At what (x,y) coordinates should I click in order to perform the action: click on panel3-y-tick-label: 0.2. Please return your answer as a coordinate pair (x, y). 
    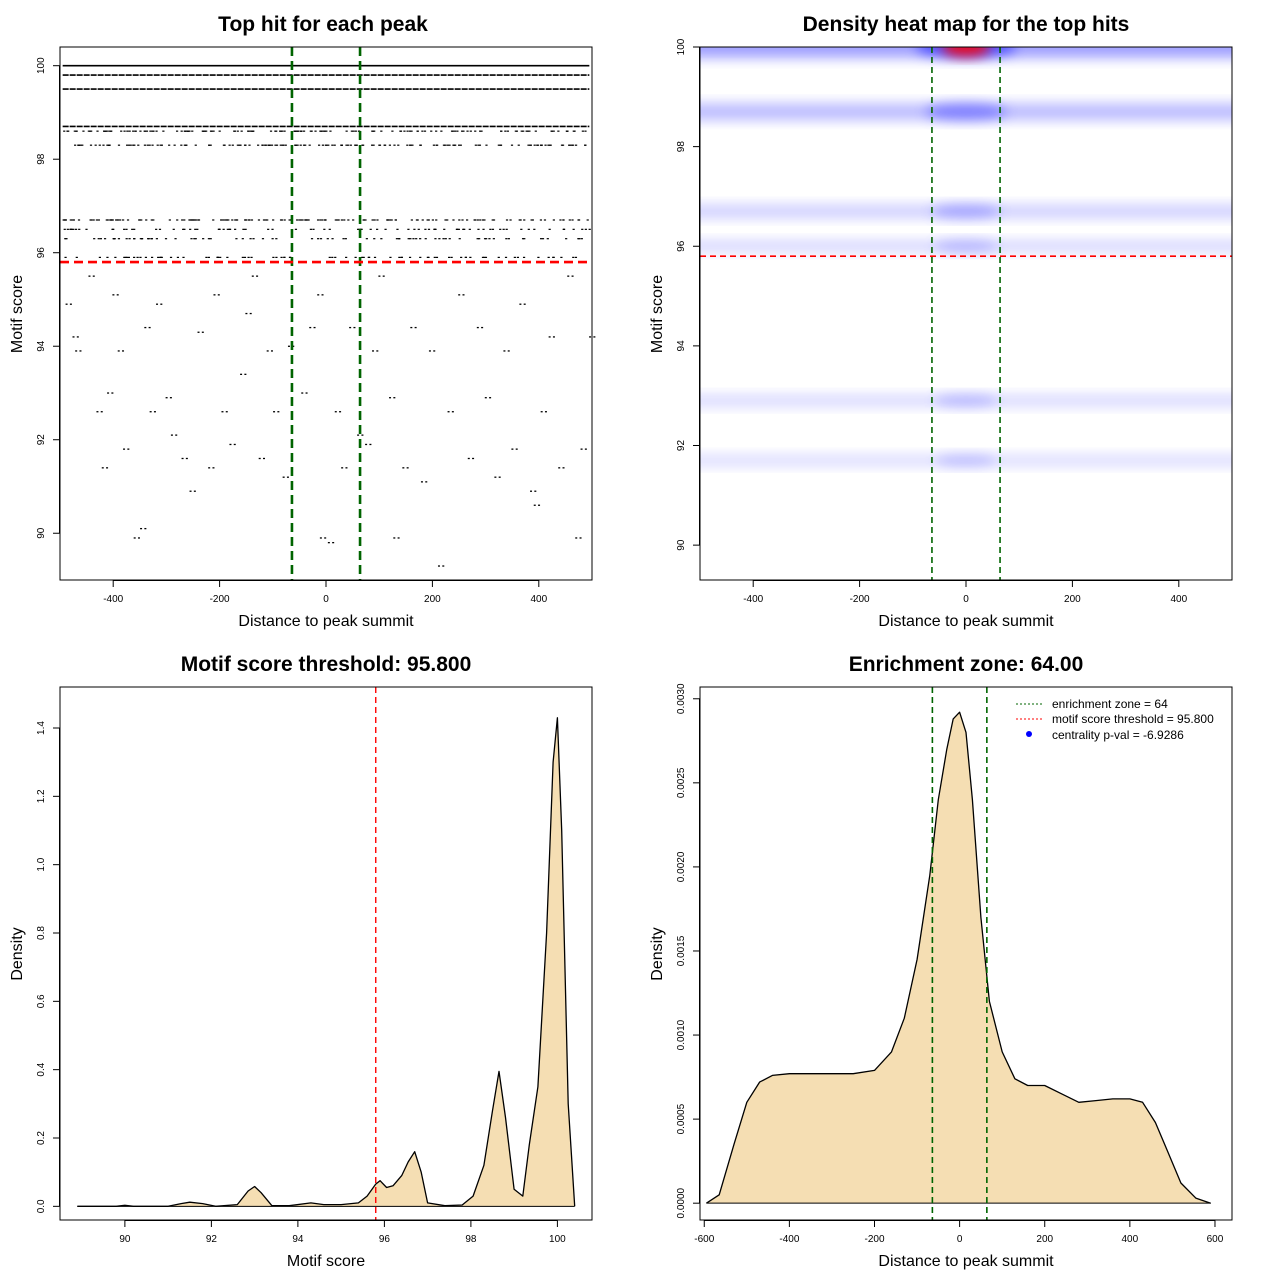
    Looking at the image, I should click on (41, 1138).